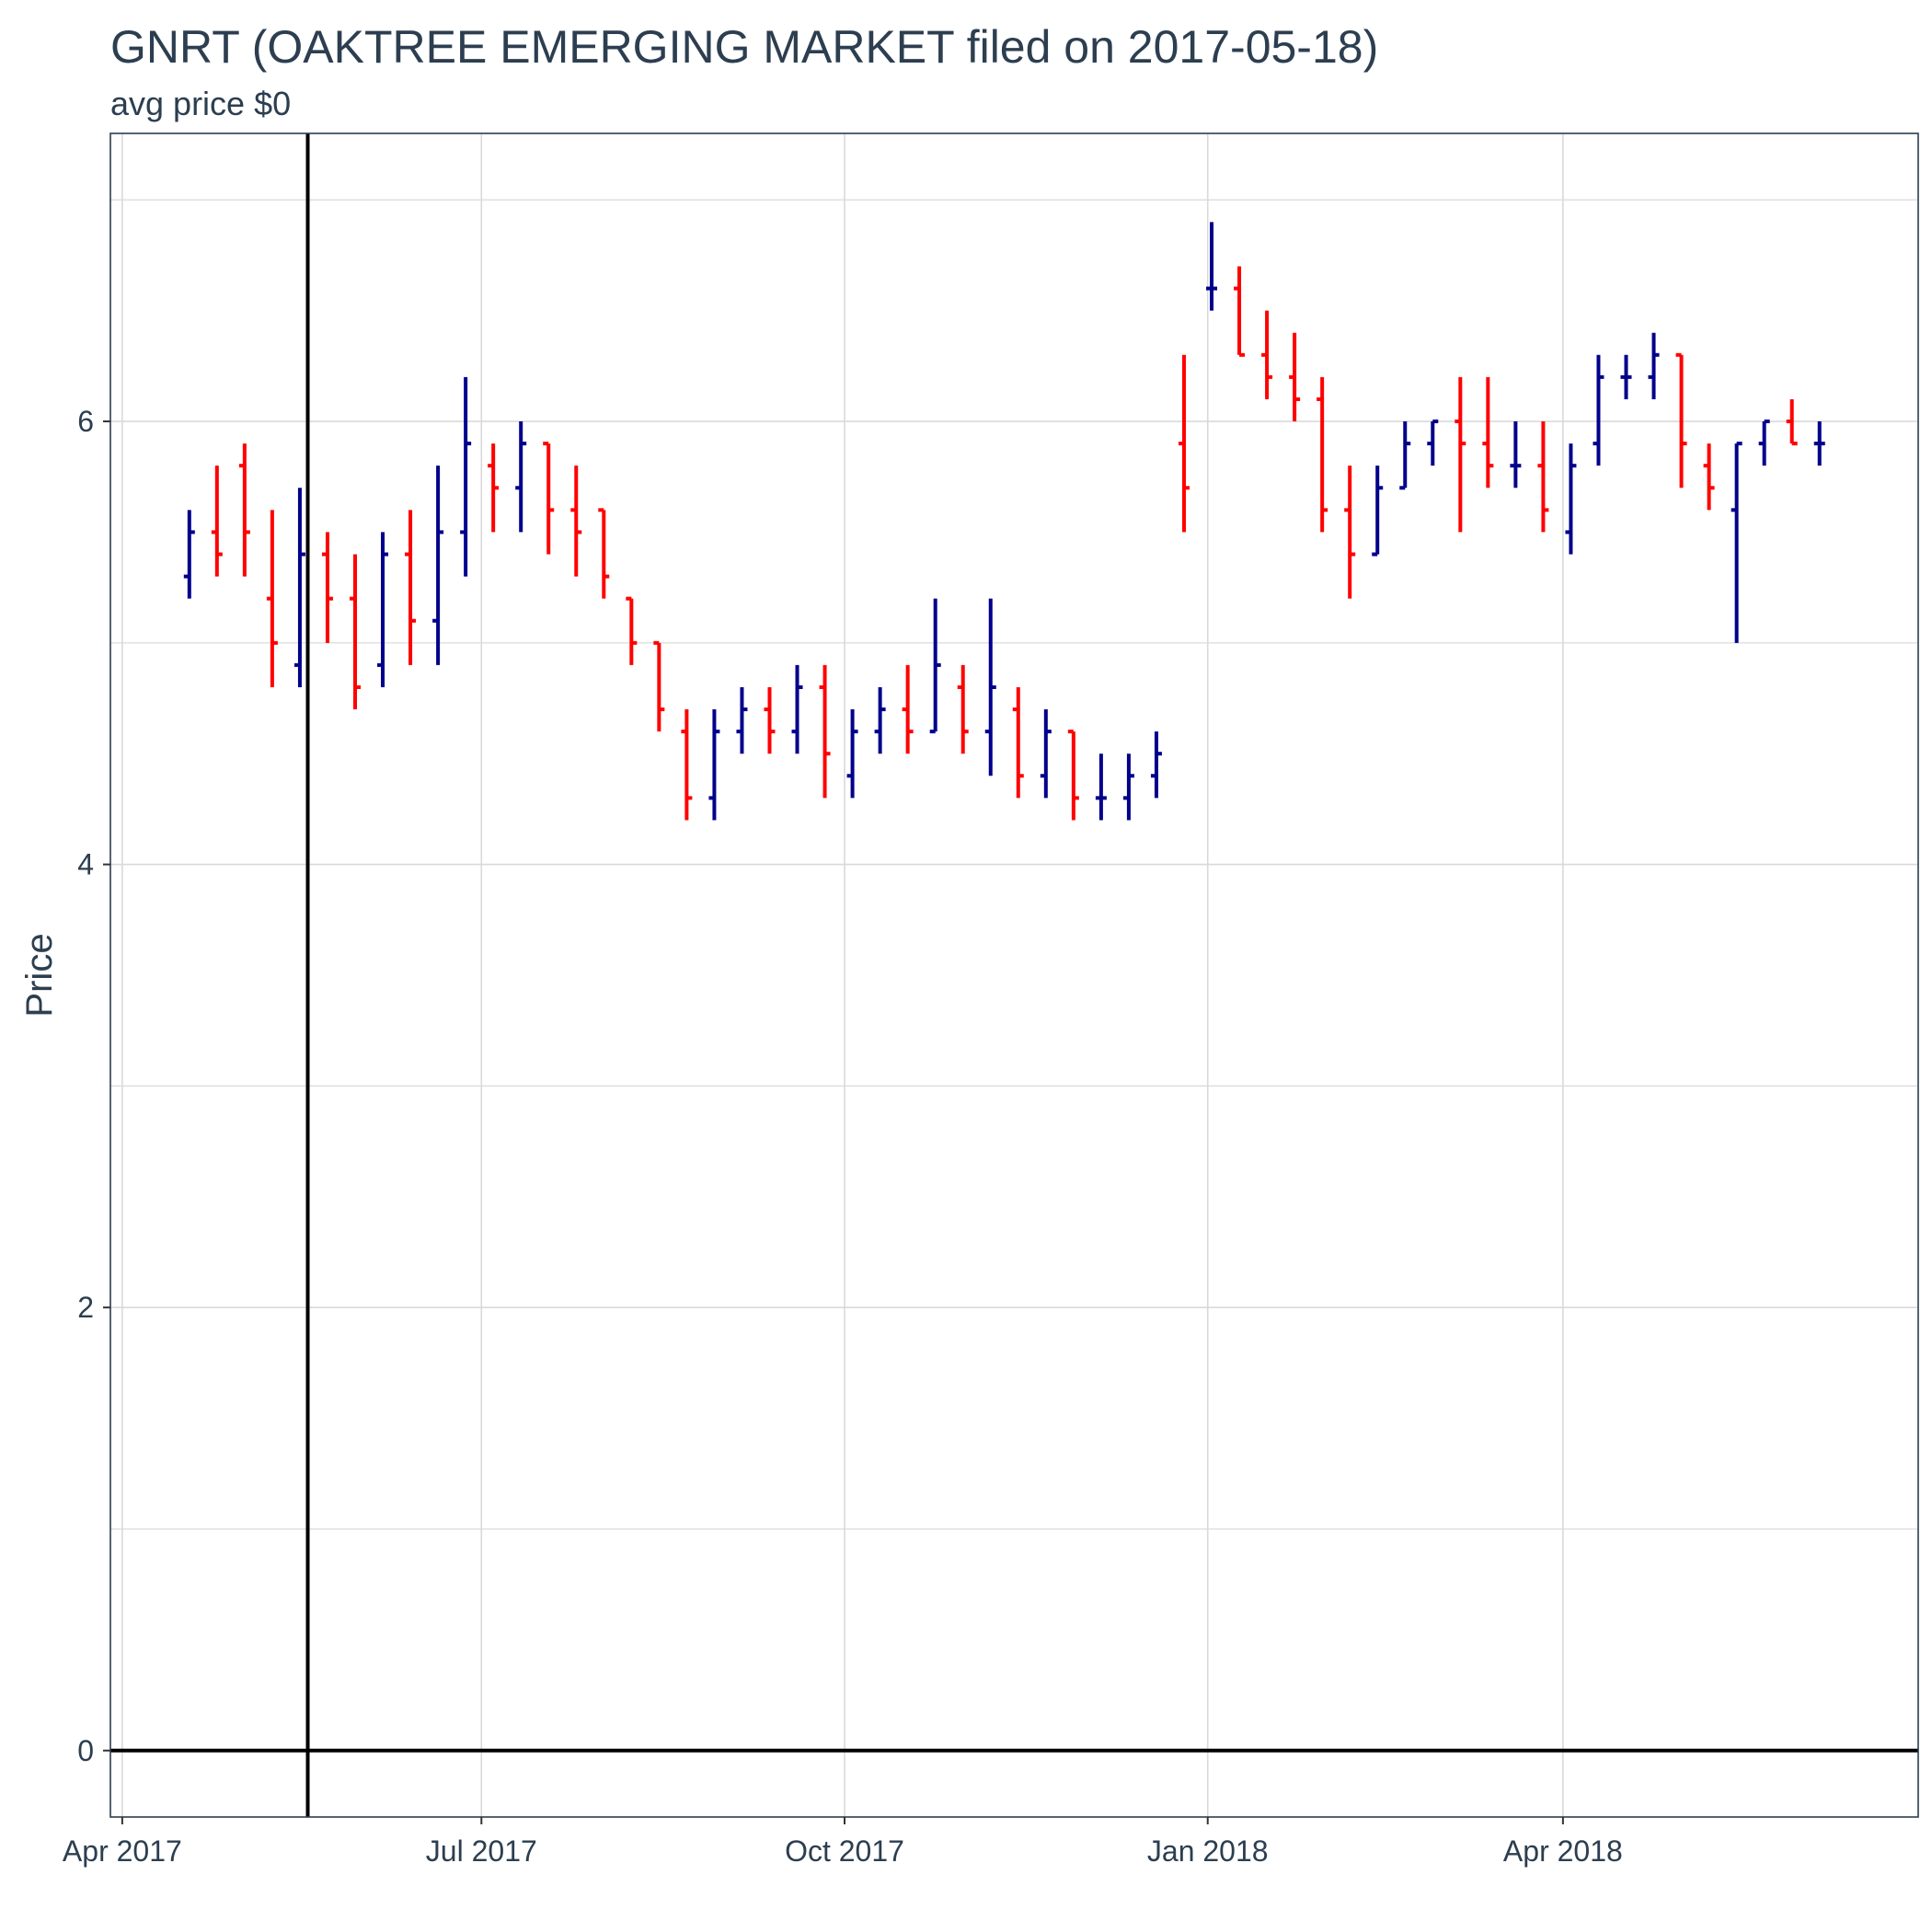  Describe the element at coordinates (93, 1086) in the screenshot. I see `y-axis-ticks: 0 2 4 6` at that location.